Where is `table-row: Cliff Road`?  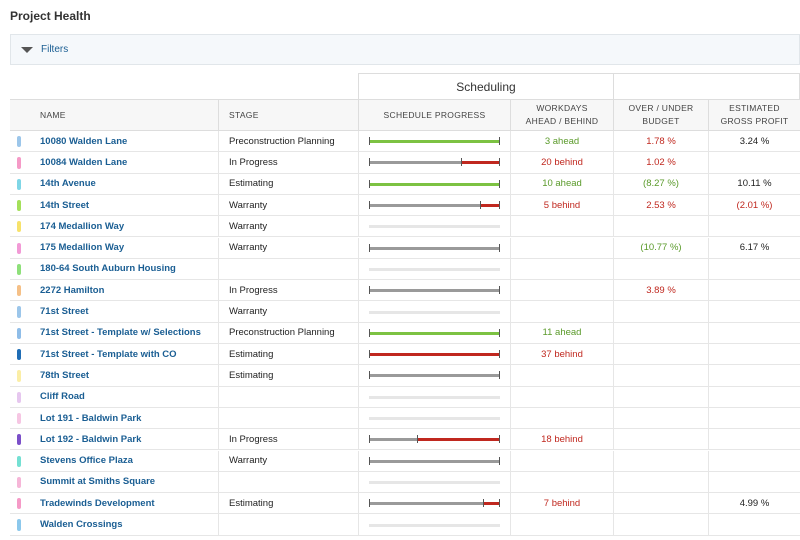 table-row: Cliff Road is located at coordinates (405, 397).